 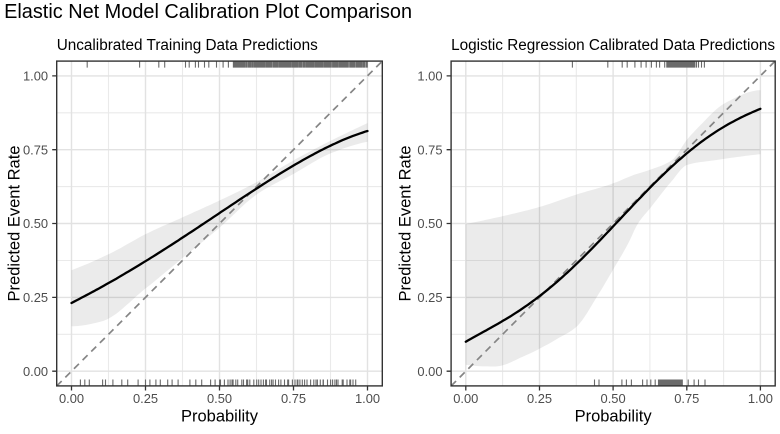 What do you see at coordinates (187, 45) in the screenshot?
I see `svg-text:Uncalibrated Training Data Pre: Uncalibrated Training Data Predictions` at bounding box center [187, 45].